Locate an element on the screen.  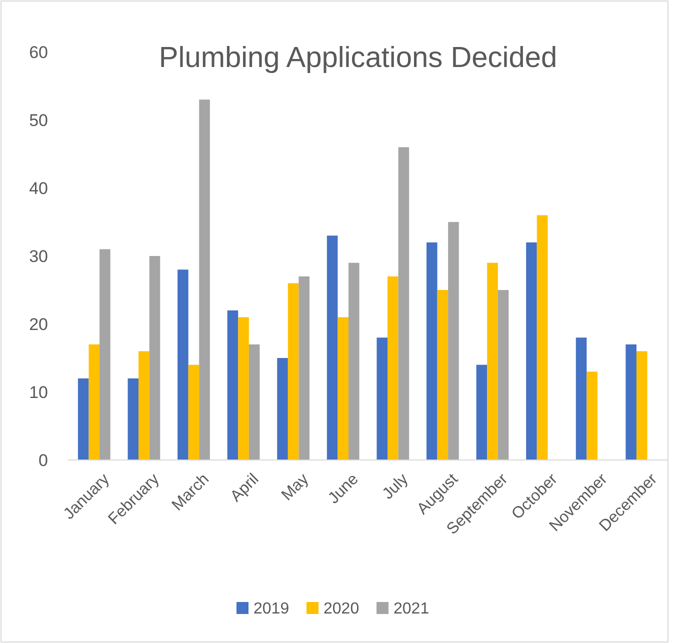
legend-label: 2019 is located at coordinates (272, 609).